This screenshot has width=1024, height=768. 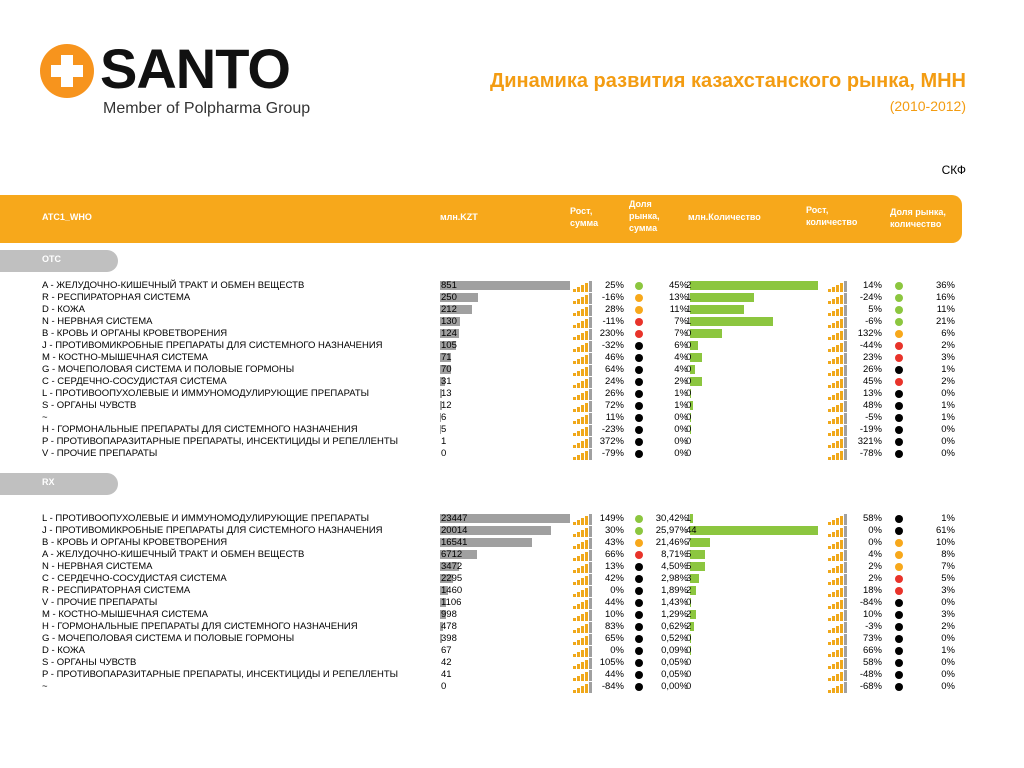 What do you see at coordinates (681, 345) in the screenshot?
I see `share-sum-value: 6%` at bounding box center [681, 345].